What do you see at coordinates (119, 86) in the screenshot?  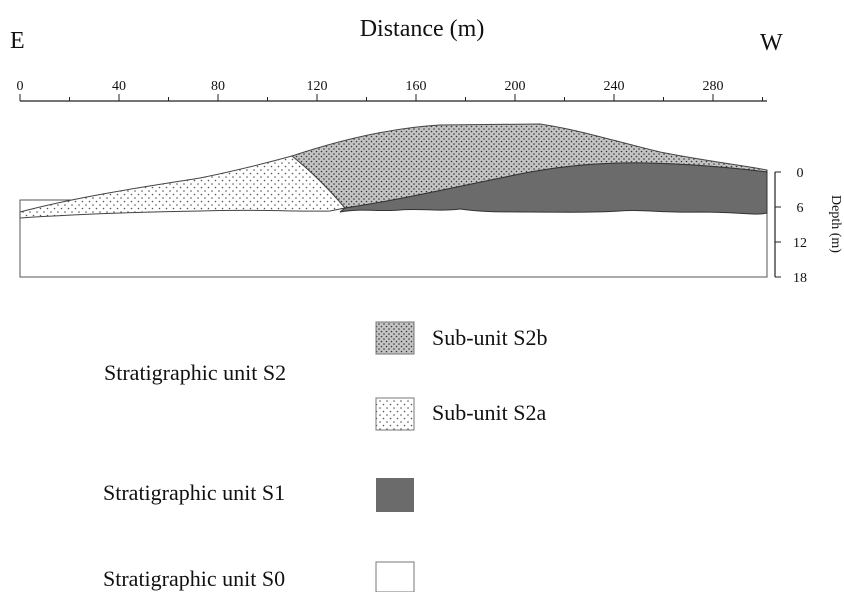 I see `tick-label: 40` at bounding box center [119, 86].